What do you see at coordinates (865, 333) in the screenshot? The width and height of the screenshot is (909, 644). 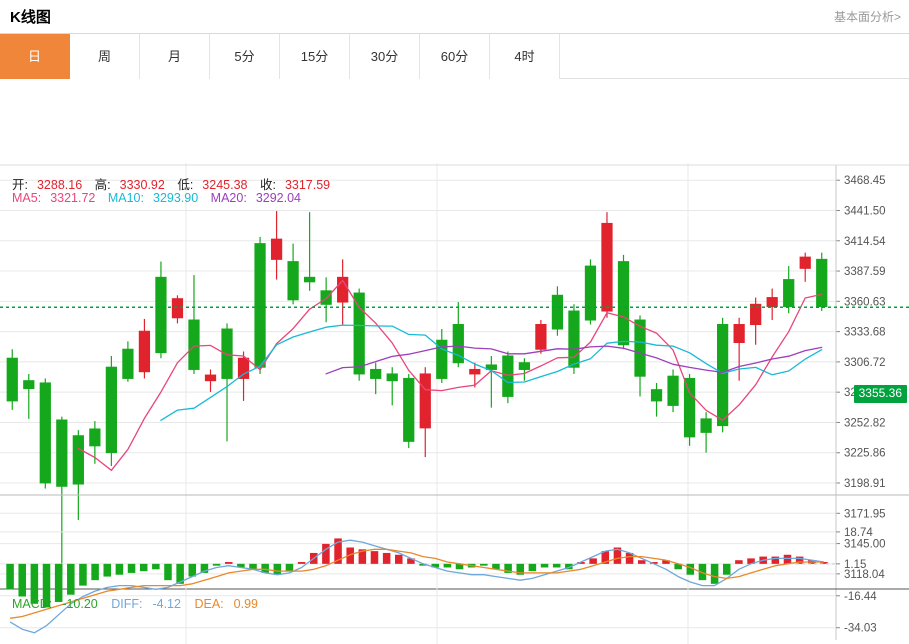 I see `y-axis-tick-label: 3333.68` at bounding box center [865, 333].